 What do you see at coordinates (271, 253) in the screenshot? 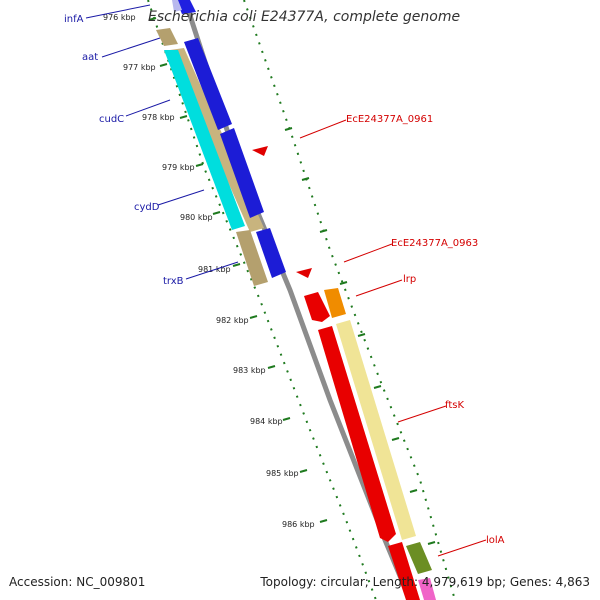
I see `gene-blue-trxB` at bounding box center [271, 253].